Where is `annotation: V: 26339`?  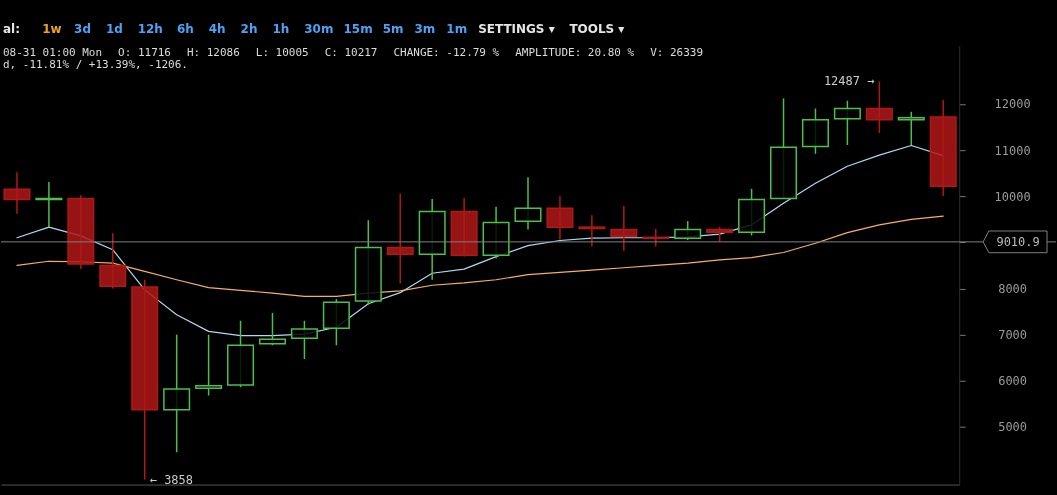
annotation: V: 26339 is located at coordinates (676, 53).